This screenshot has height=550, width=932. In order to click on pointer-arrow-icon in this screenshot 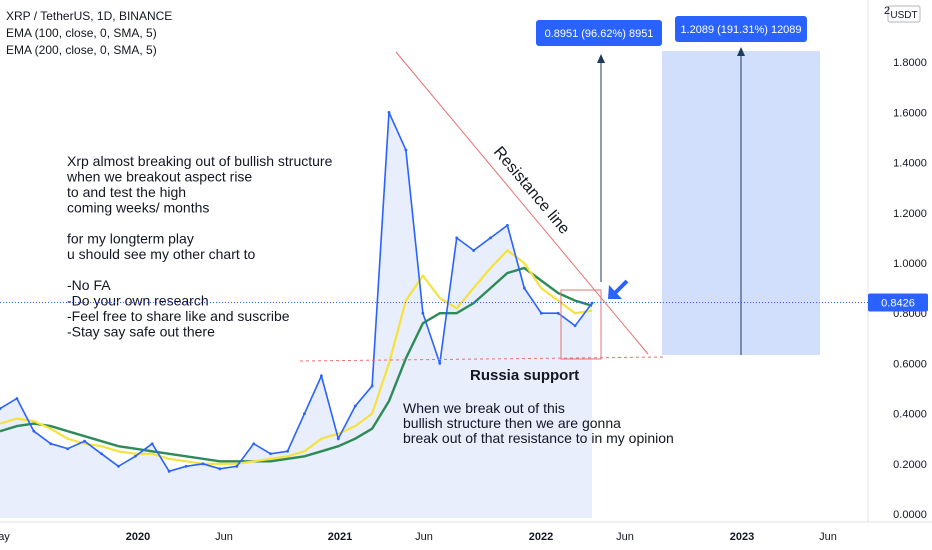, I will do `click(618, 289)`.